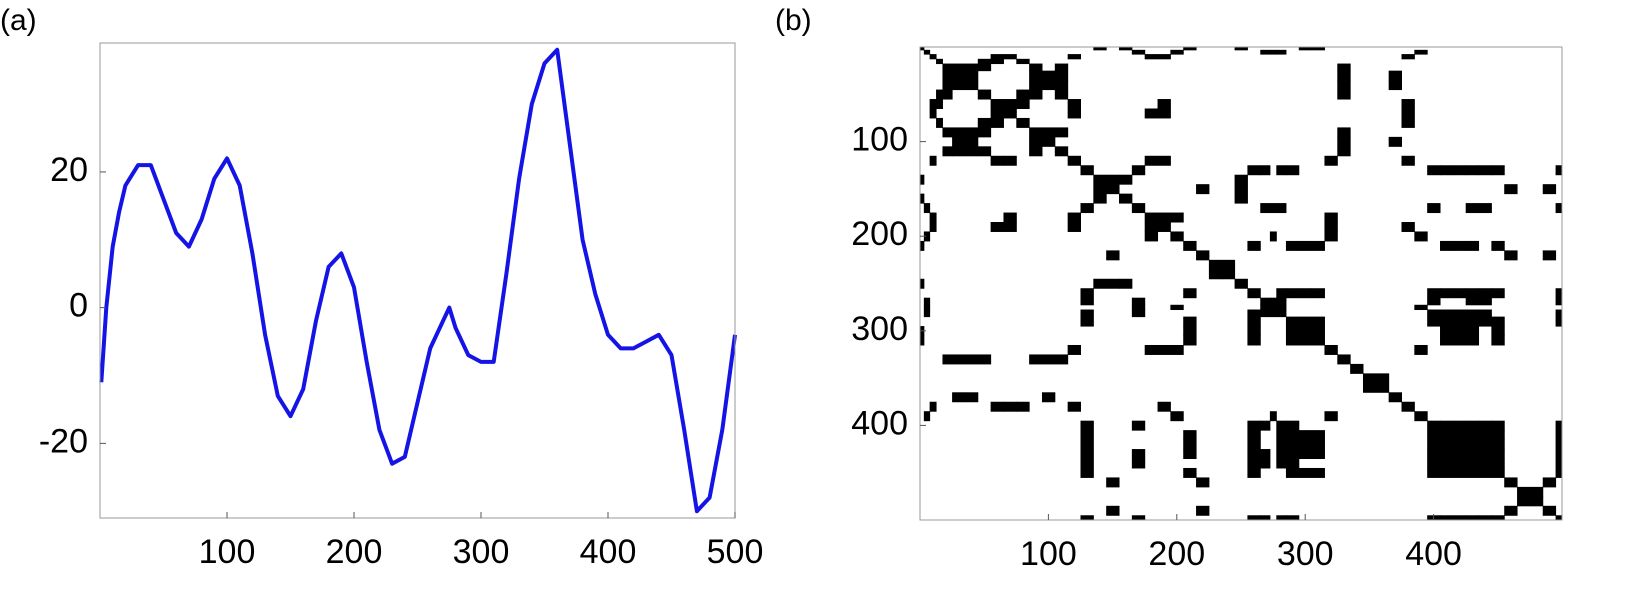 This screenshot has height=611, width=1652. What do you see at coordinates (735, 552) in the screenshot?
I see `x-tick-label: 500` at bounding box center [735, 552].